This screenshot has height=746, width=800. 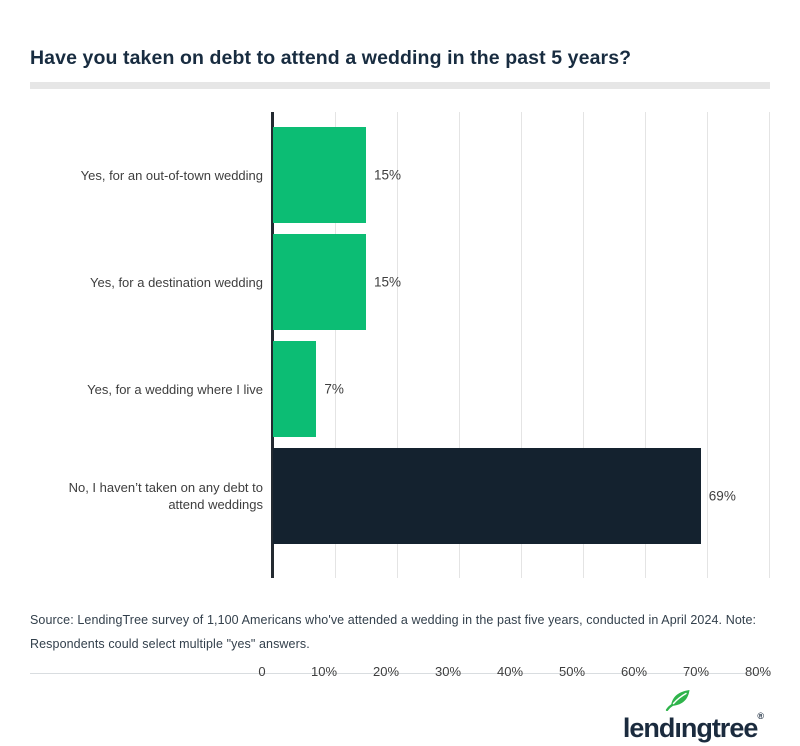 What do you see at coordinates (677, 699) in the screenshot?
I see `leaf-icon` at bounding box center [677, 699].